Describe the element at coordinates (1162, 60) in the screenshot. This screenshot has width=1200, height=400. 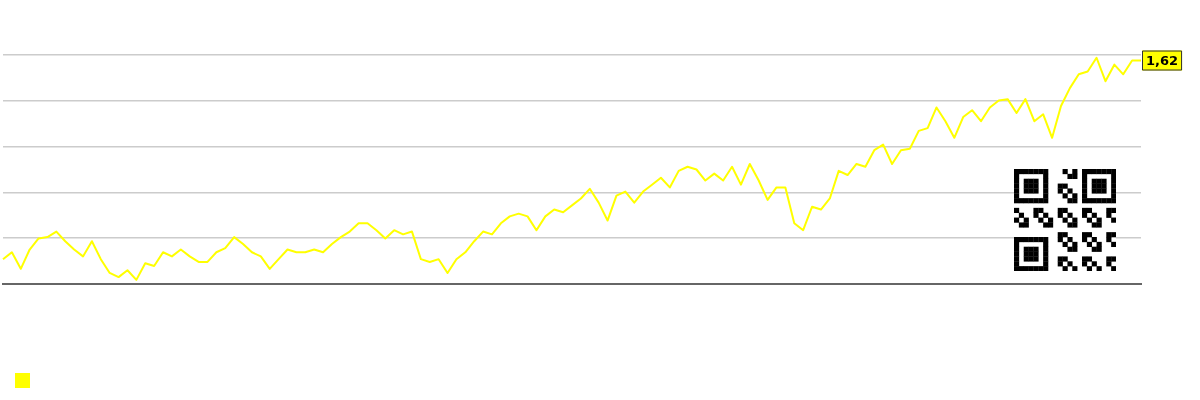
I see `data-label: 1,62` at that location.